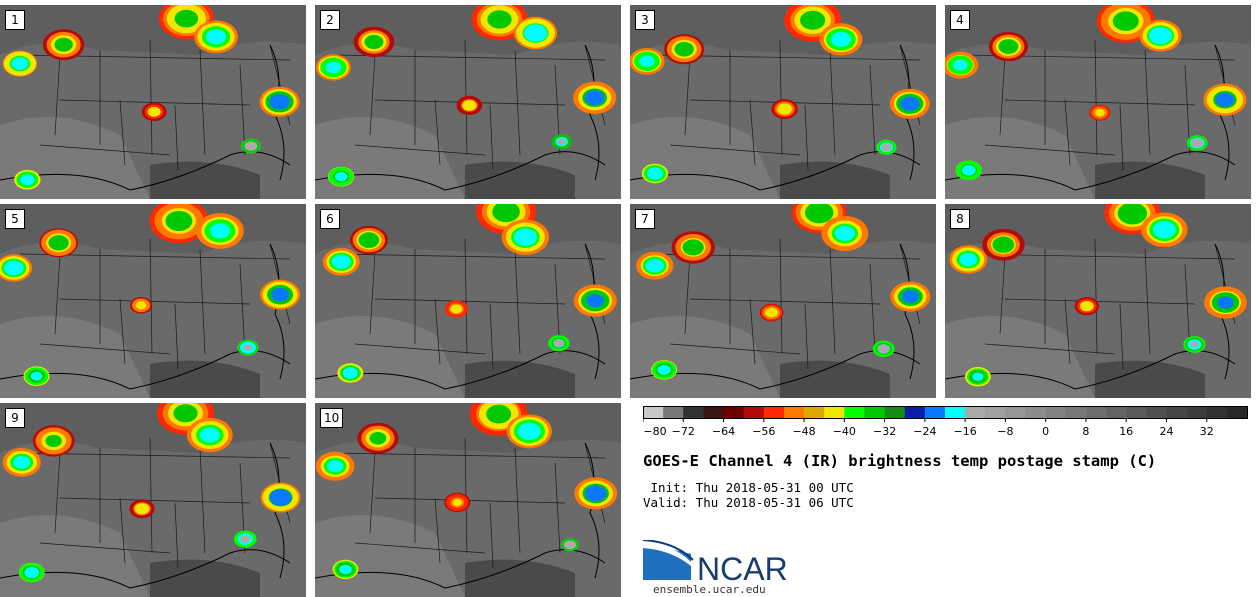 The width and height of the screenshot is (1260, 597). I want to click on map-panel: 4, so click(1098, 102).